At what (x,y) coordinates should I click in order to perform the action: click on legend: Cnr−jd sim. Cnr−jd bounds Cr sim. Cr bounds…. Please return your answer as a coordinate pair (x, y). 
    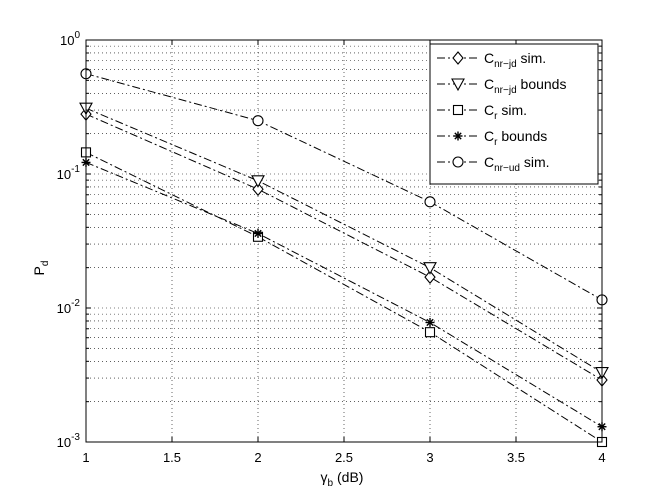
    Looking at the image, I should click on (514, 114).